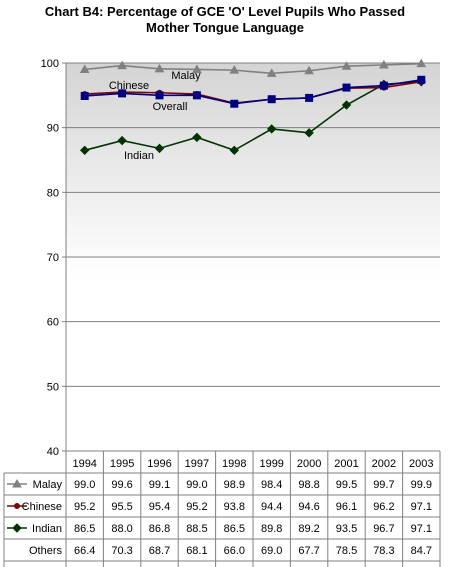 The image size is (450, 567). I want to click on row-label-malay: Malay, so click(48, 485).